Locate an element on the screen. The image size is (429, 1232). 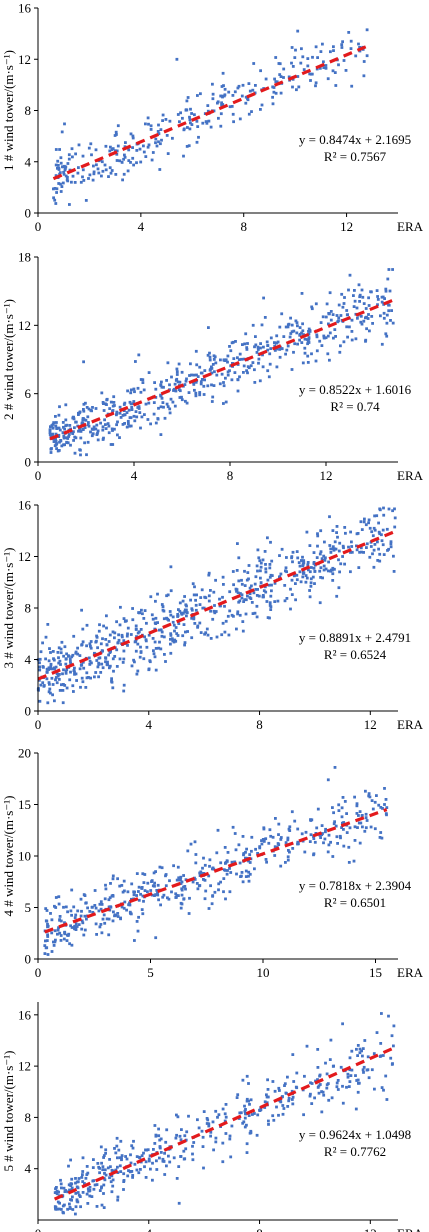
y-tick-label: 20 is located at coordinates (24, 753).